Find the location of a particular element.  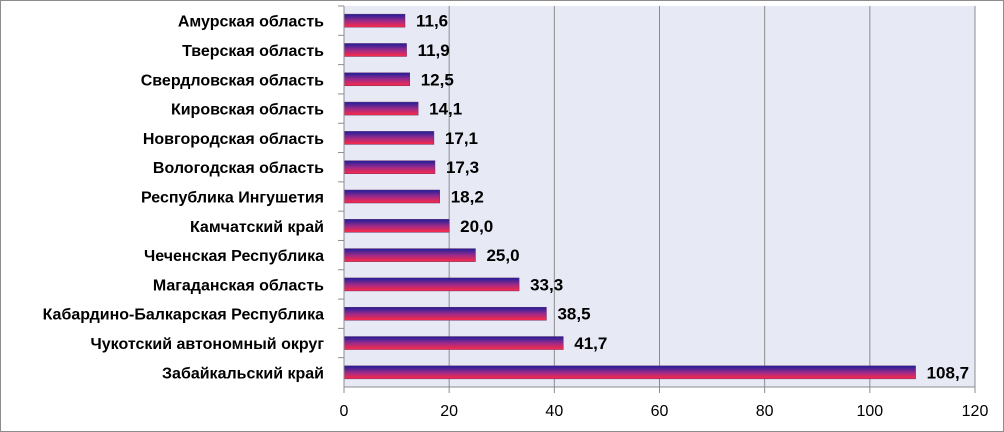

x-tick-label: 120 is located at coordinates (975, 411).